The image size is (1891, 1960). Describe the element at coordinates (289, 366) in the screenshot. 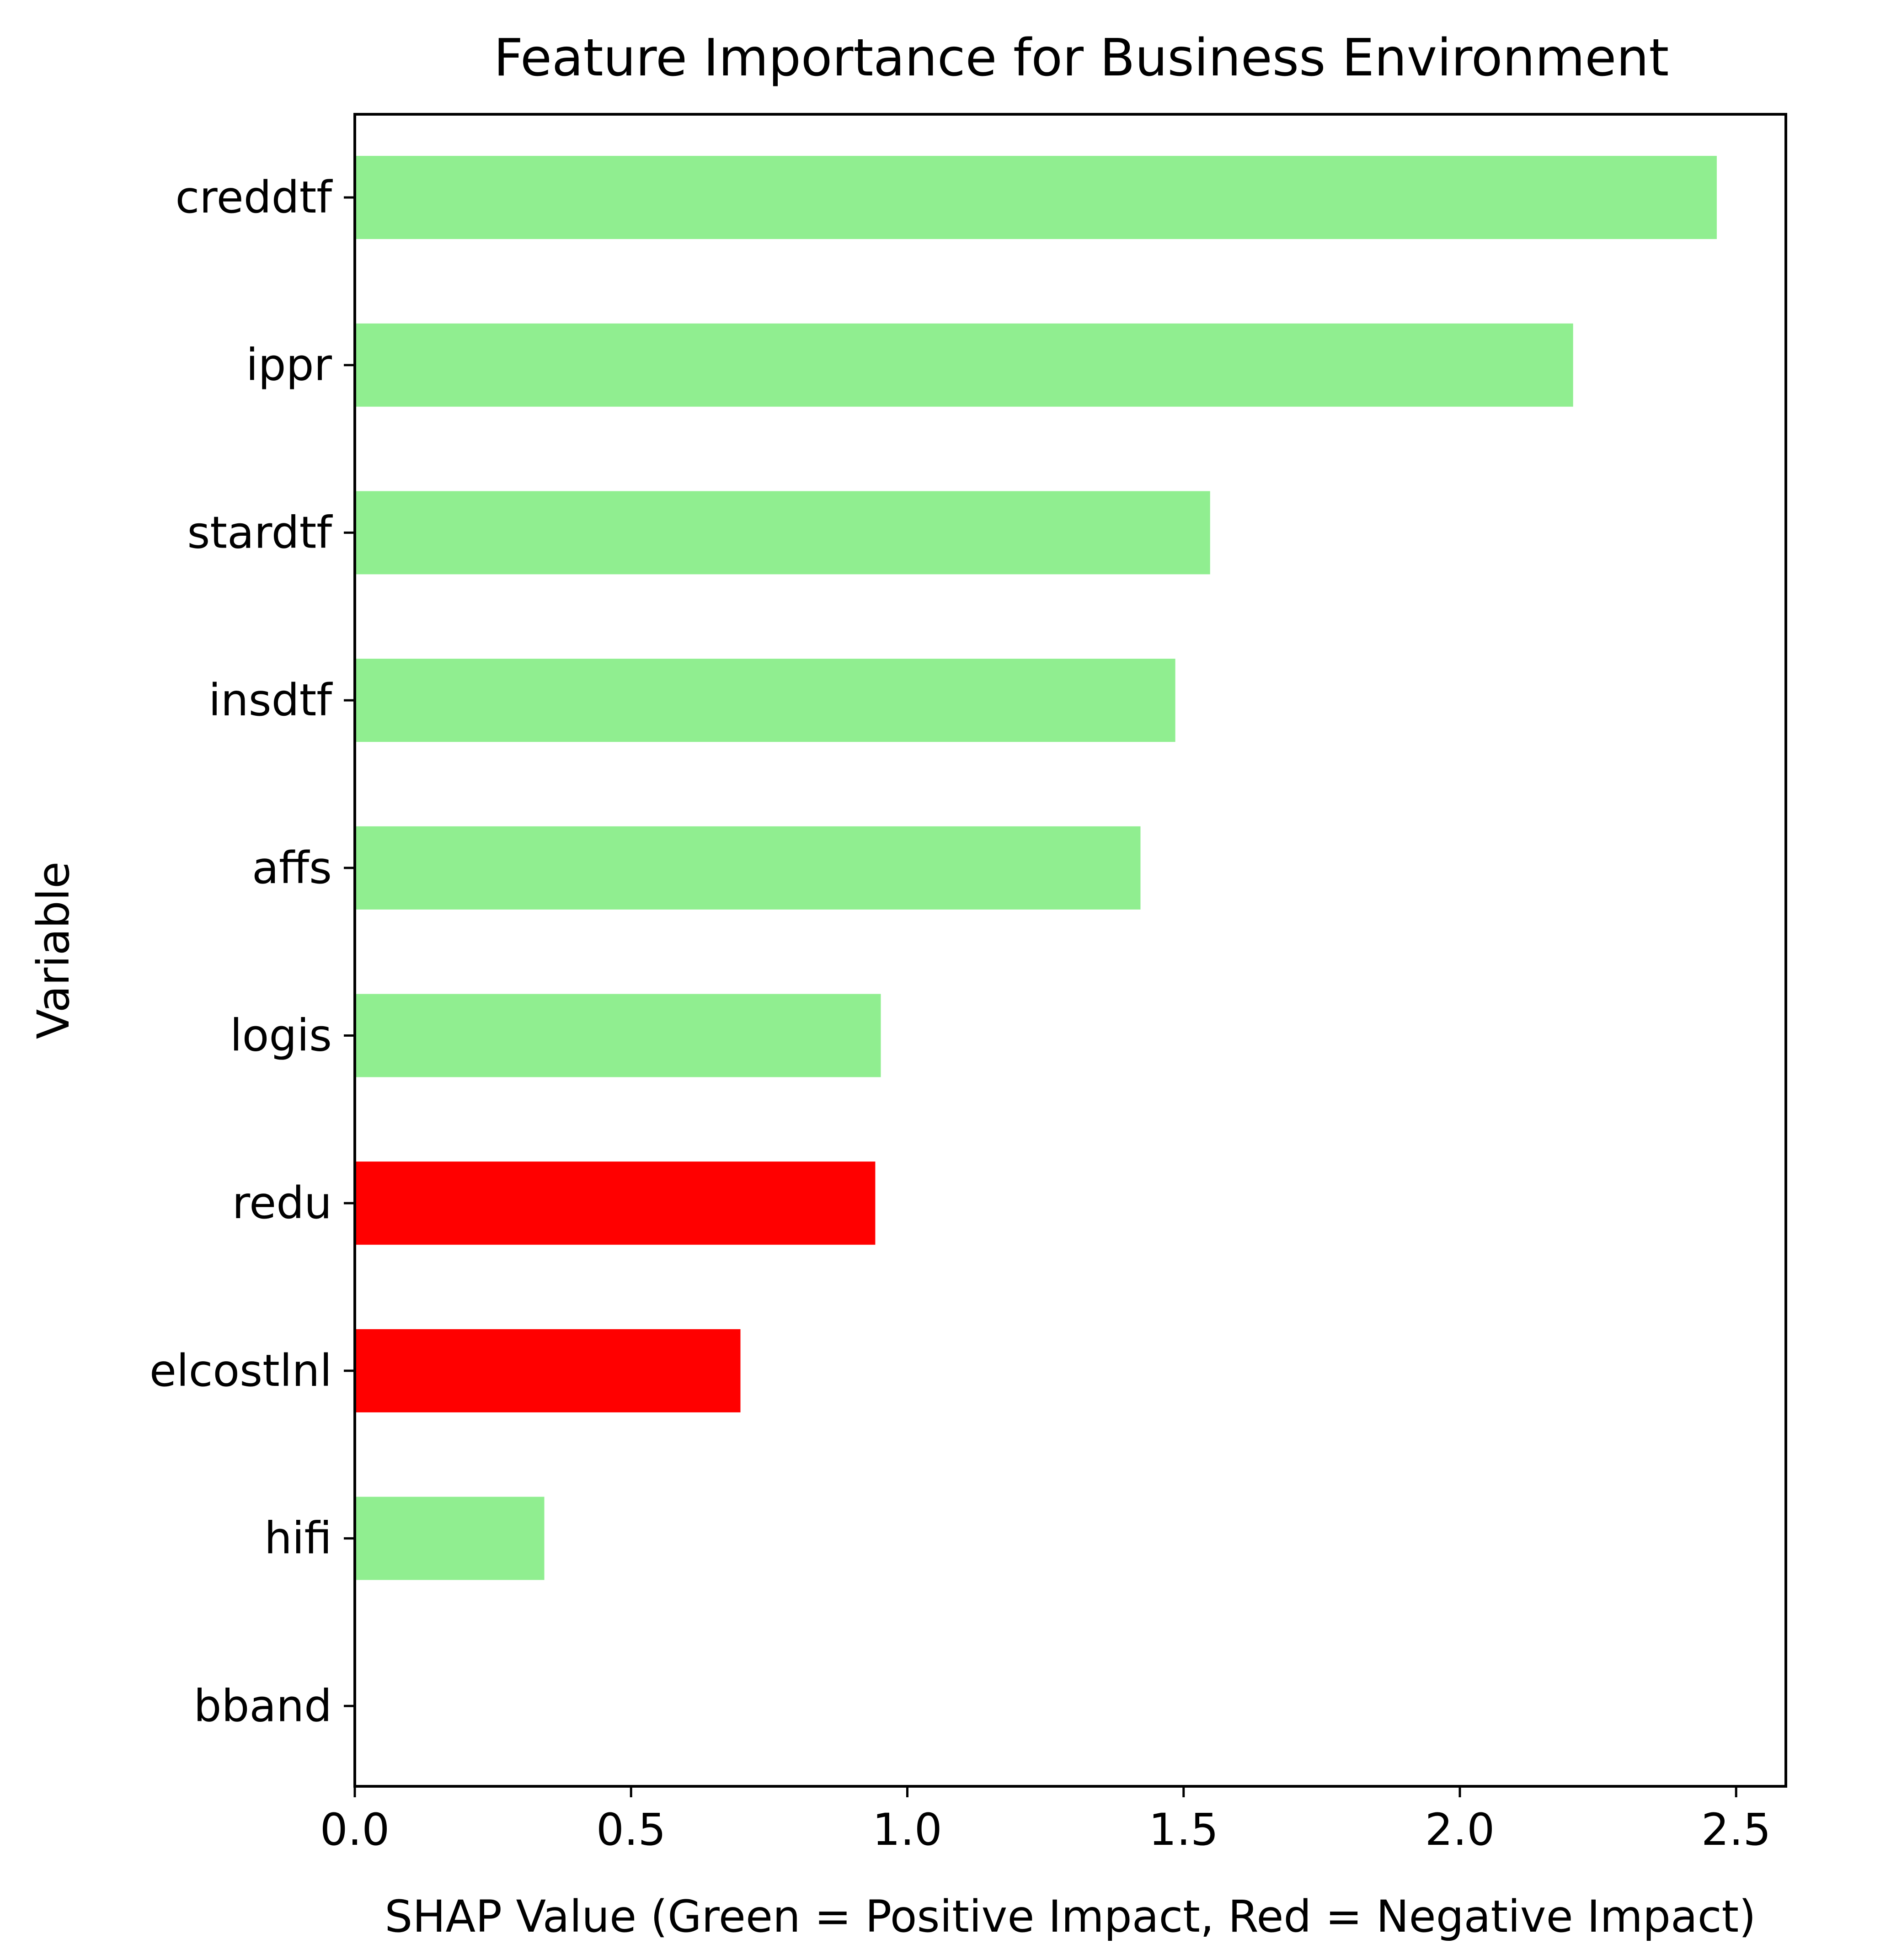

I see `y-tick-label-ippr: ippr` at that location.